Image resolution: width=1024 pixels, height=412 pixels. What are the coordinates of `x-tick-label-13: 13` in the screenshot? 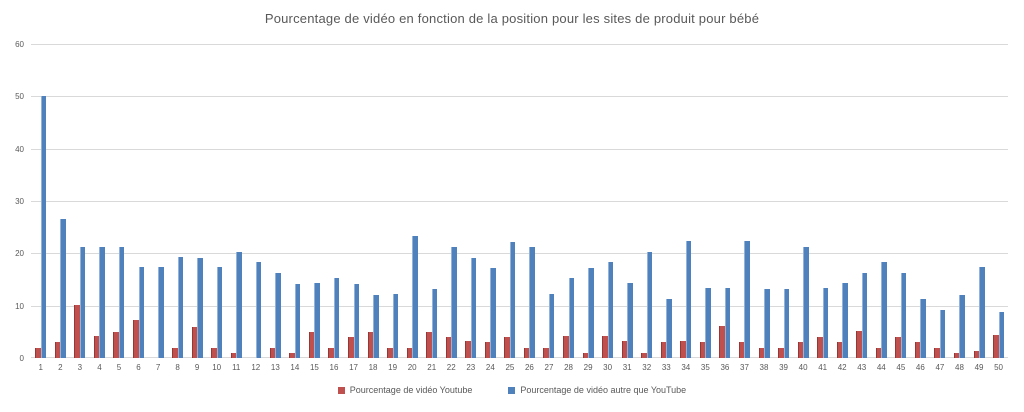 It's located at (275, 367).